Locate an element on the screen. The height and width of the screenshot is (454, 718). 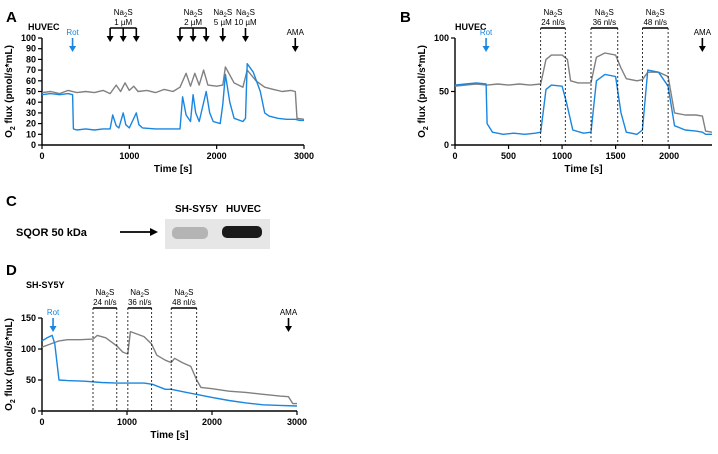
panel-a-series-rotenone is located at coordinates (172, 97).